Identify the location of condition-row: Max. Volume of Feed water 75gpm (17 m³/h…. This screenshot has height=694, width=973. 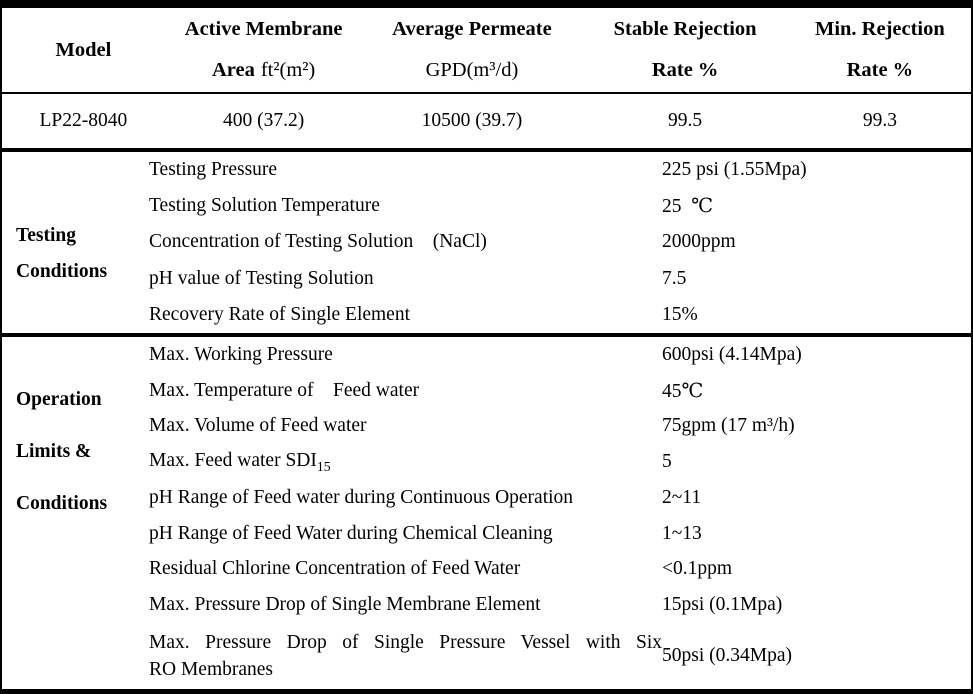
(560, 427).